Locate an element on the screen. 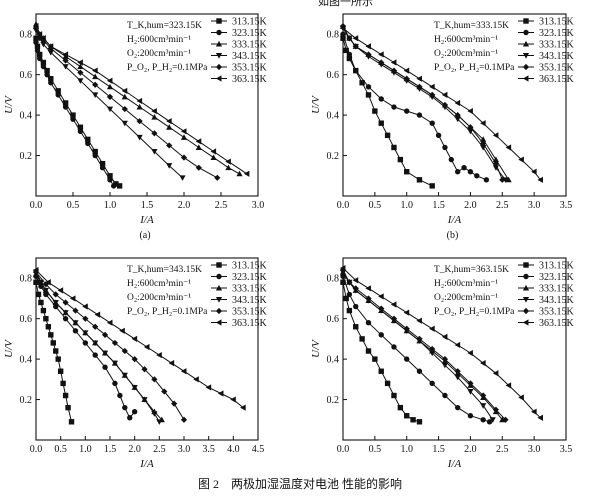  y-tick-label: 0.4 is located at coordinates (333, 116).